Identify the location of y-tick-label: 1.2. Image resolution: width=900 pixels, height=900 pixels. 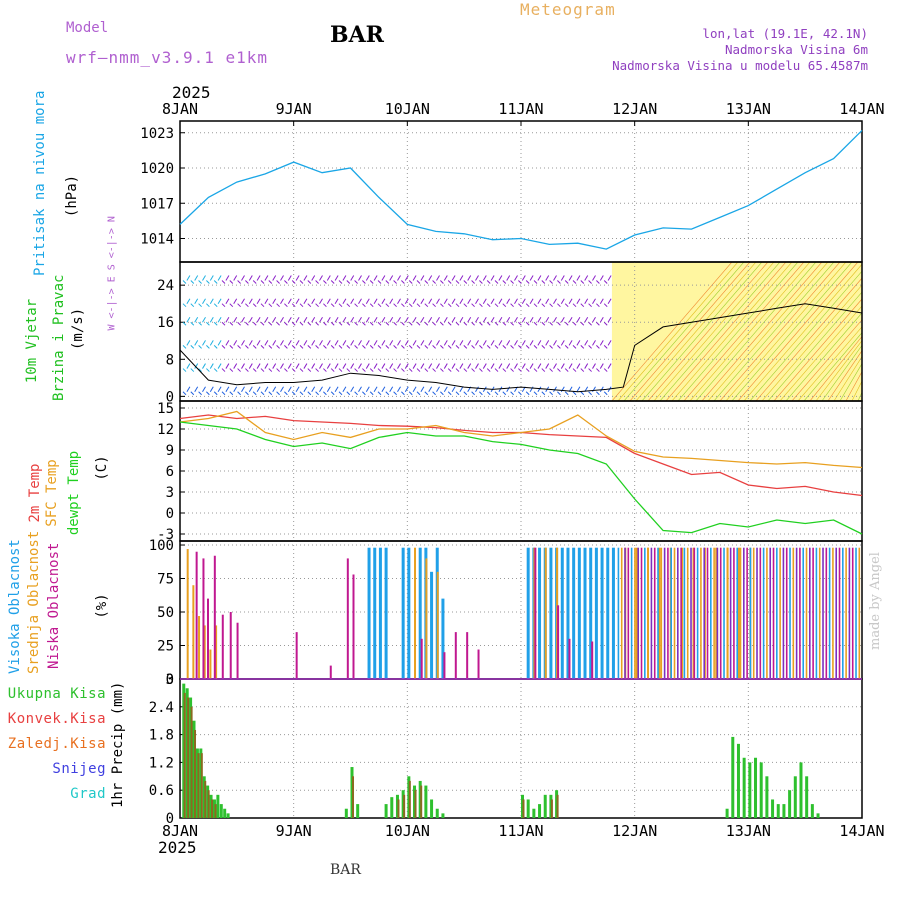
(161, 763).